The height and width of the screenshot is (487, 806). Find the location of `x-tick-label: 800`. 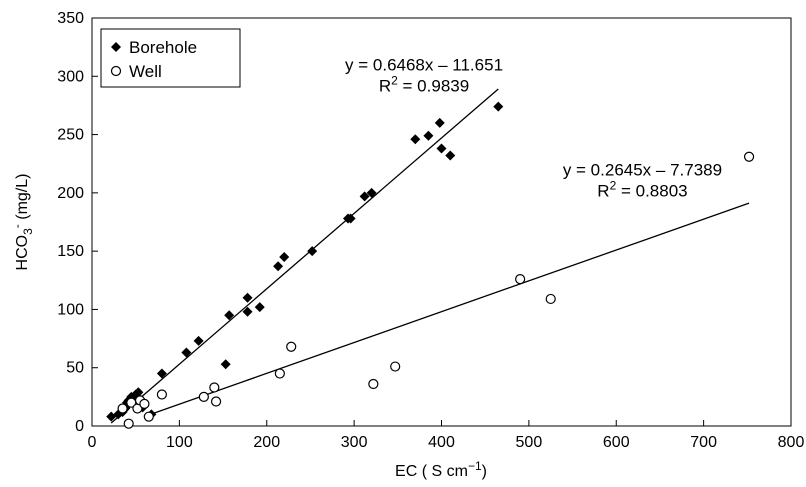

x-tick-label: 800 is located at coordinates (791, 442).